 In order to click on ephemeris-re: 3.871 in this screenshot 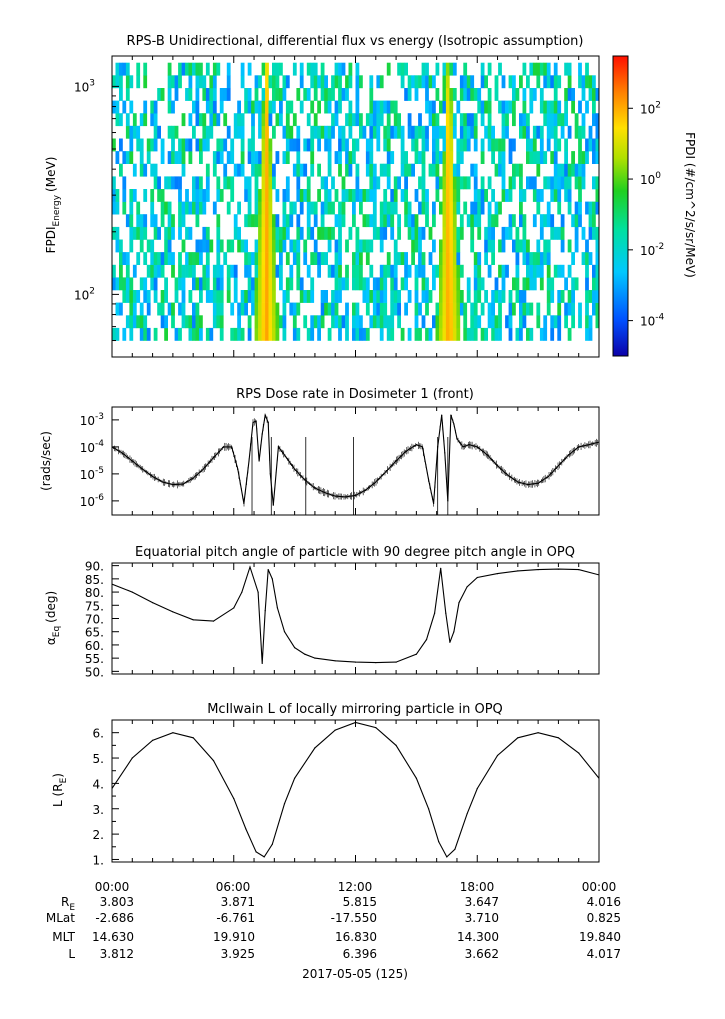, I will do `click(238, 902)`.